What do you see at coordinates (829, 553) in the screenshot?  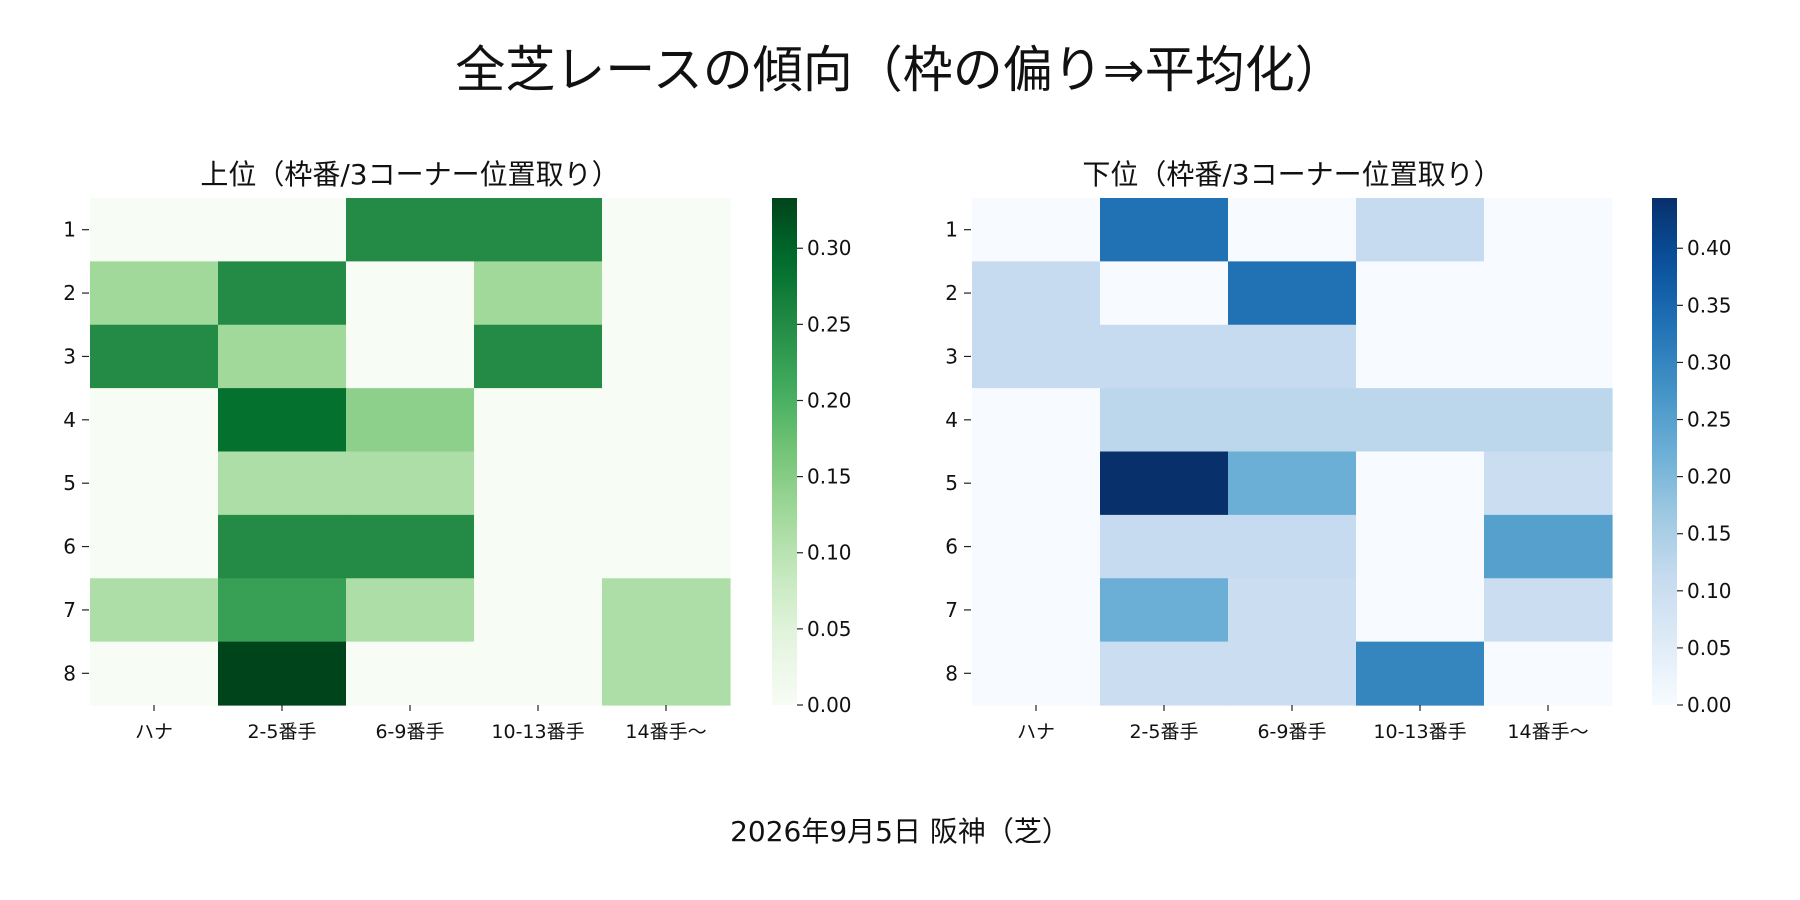 I see `colorbar-tick-label: 0.10` at bounding box center [829, 553].